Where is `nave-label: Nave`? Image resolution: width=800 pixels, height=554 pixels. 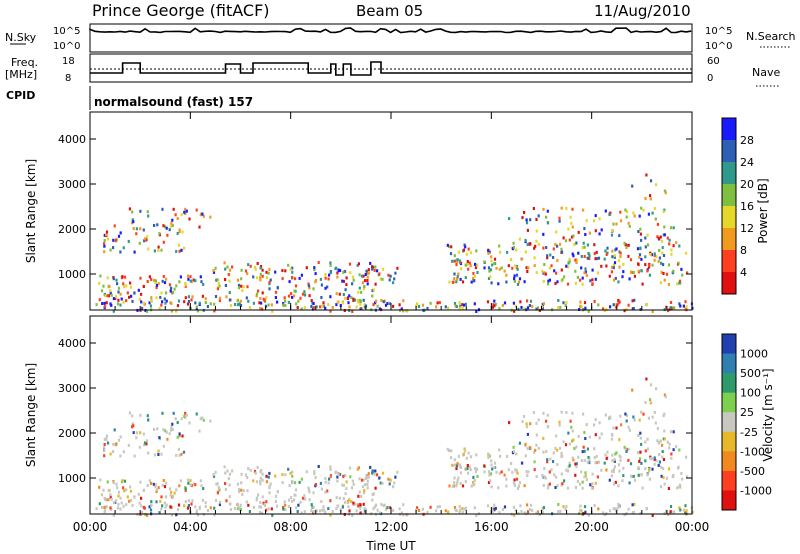 nave-label: Nave is located at coordinates (766, 72).